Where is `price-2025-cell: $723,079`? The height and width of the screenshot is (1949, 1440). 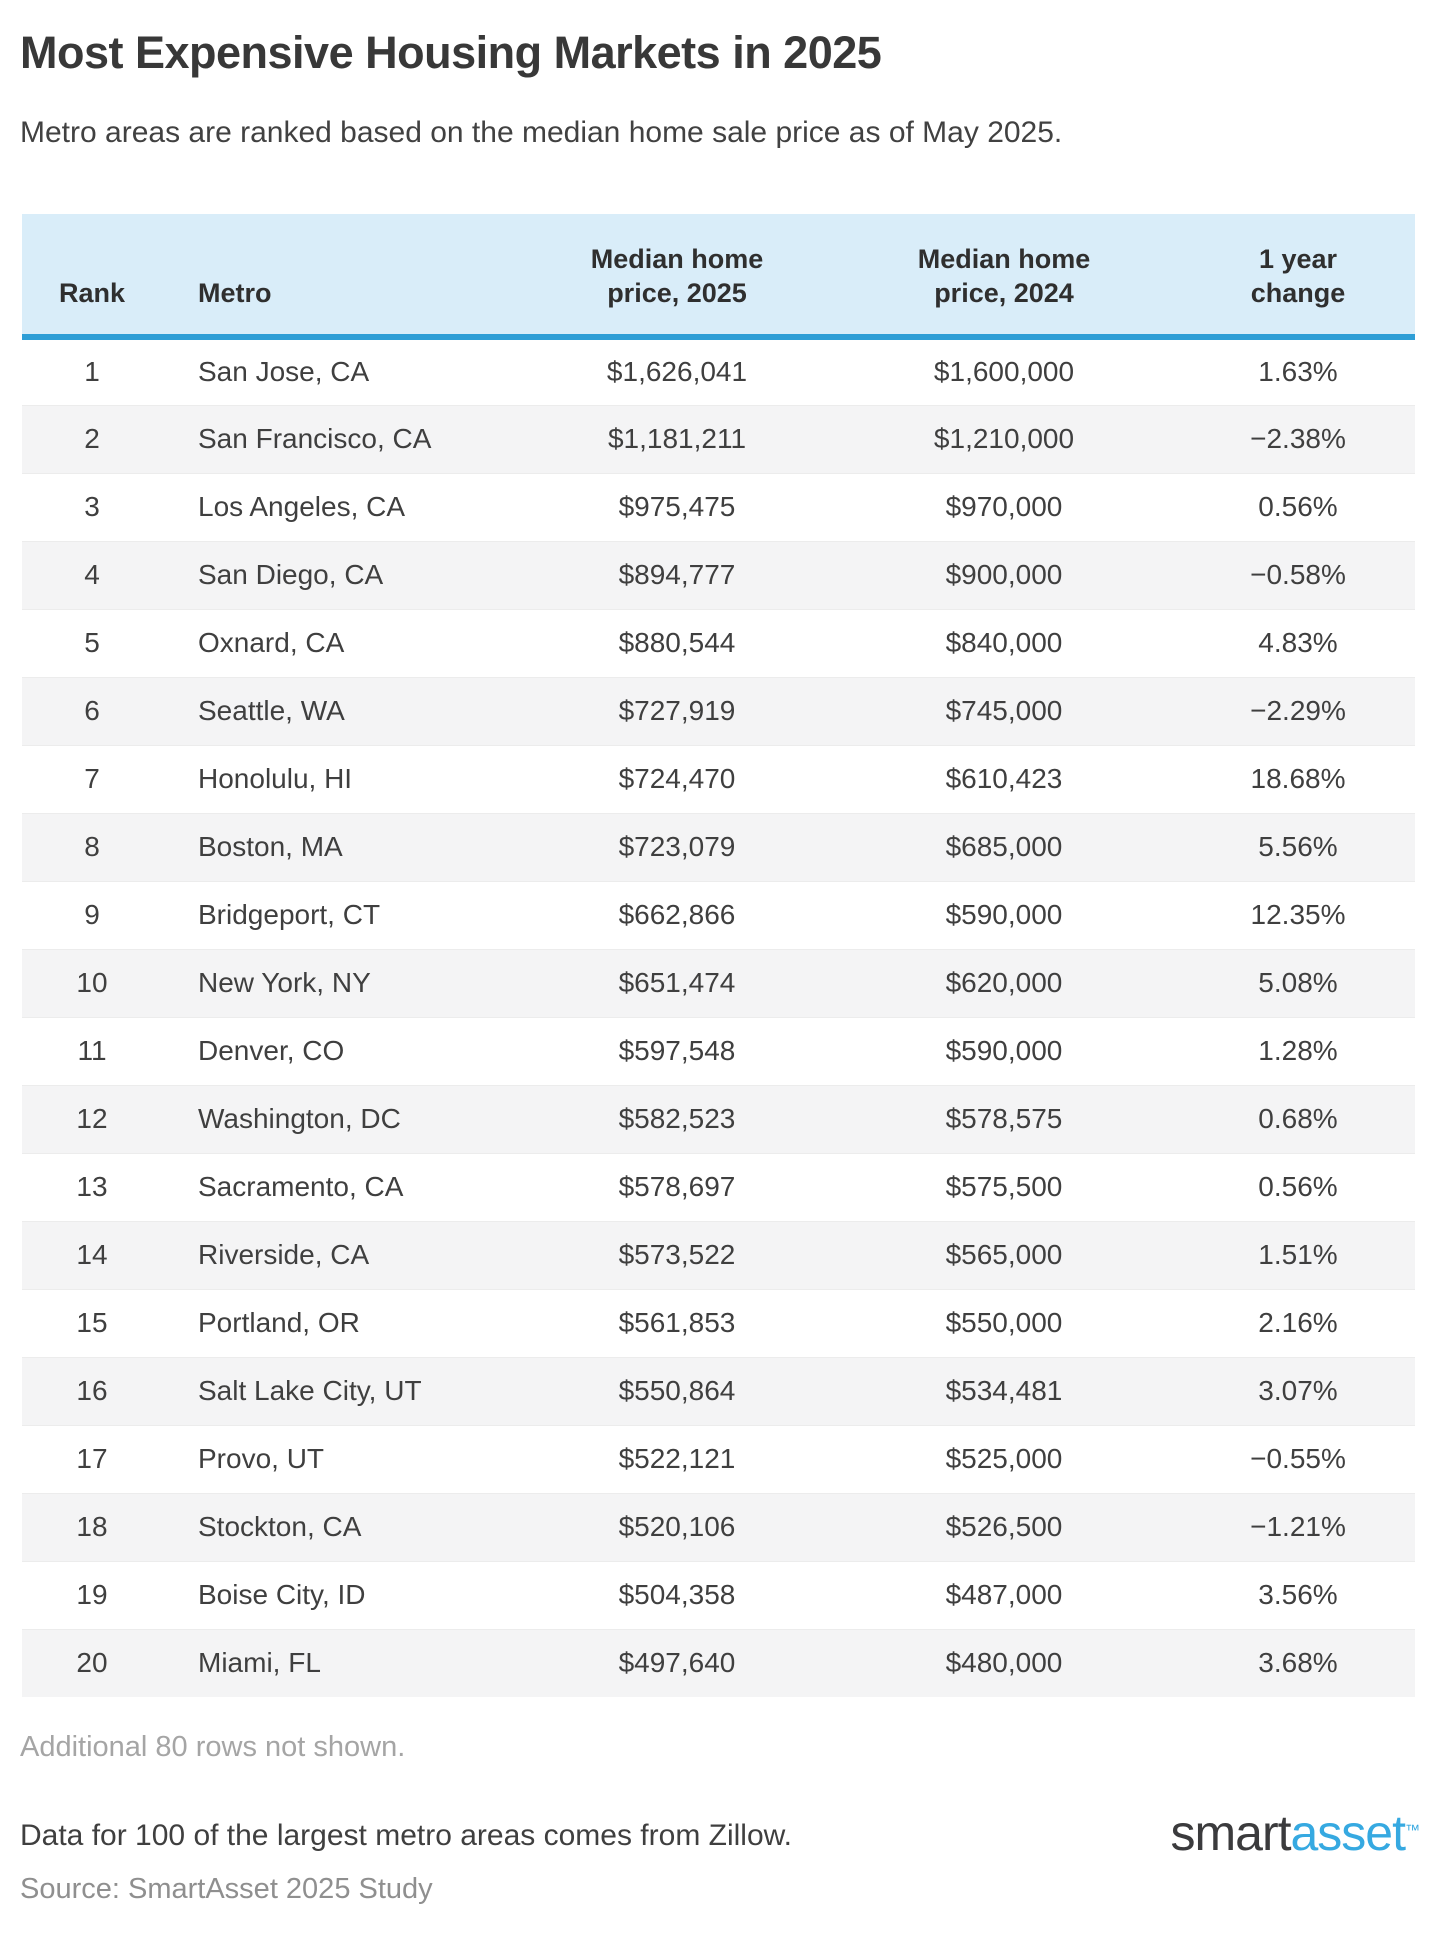 price-2025-cell: $723,079 is located at coordinates (677, 846).